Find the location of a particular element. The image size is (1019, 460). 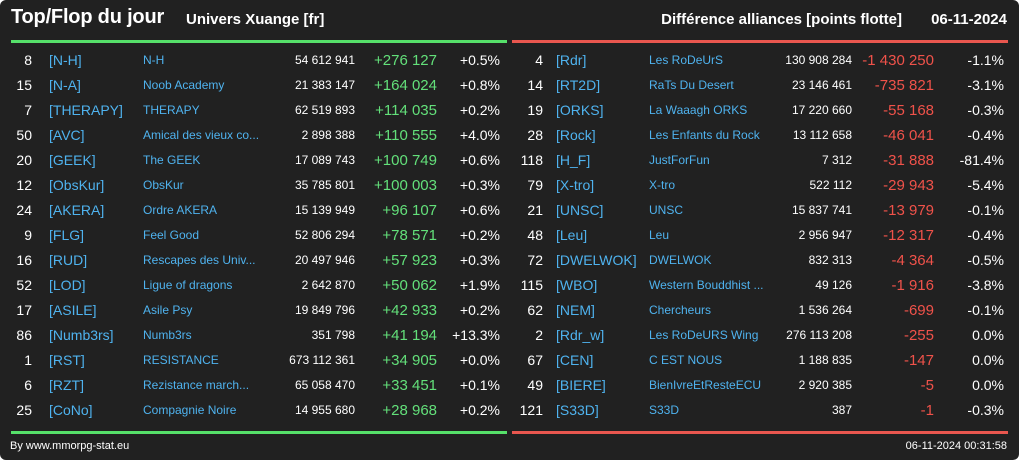

alliance-points: 21 383 147 is located at coordinates (324, 85).